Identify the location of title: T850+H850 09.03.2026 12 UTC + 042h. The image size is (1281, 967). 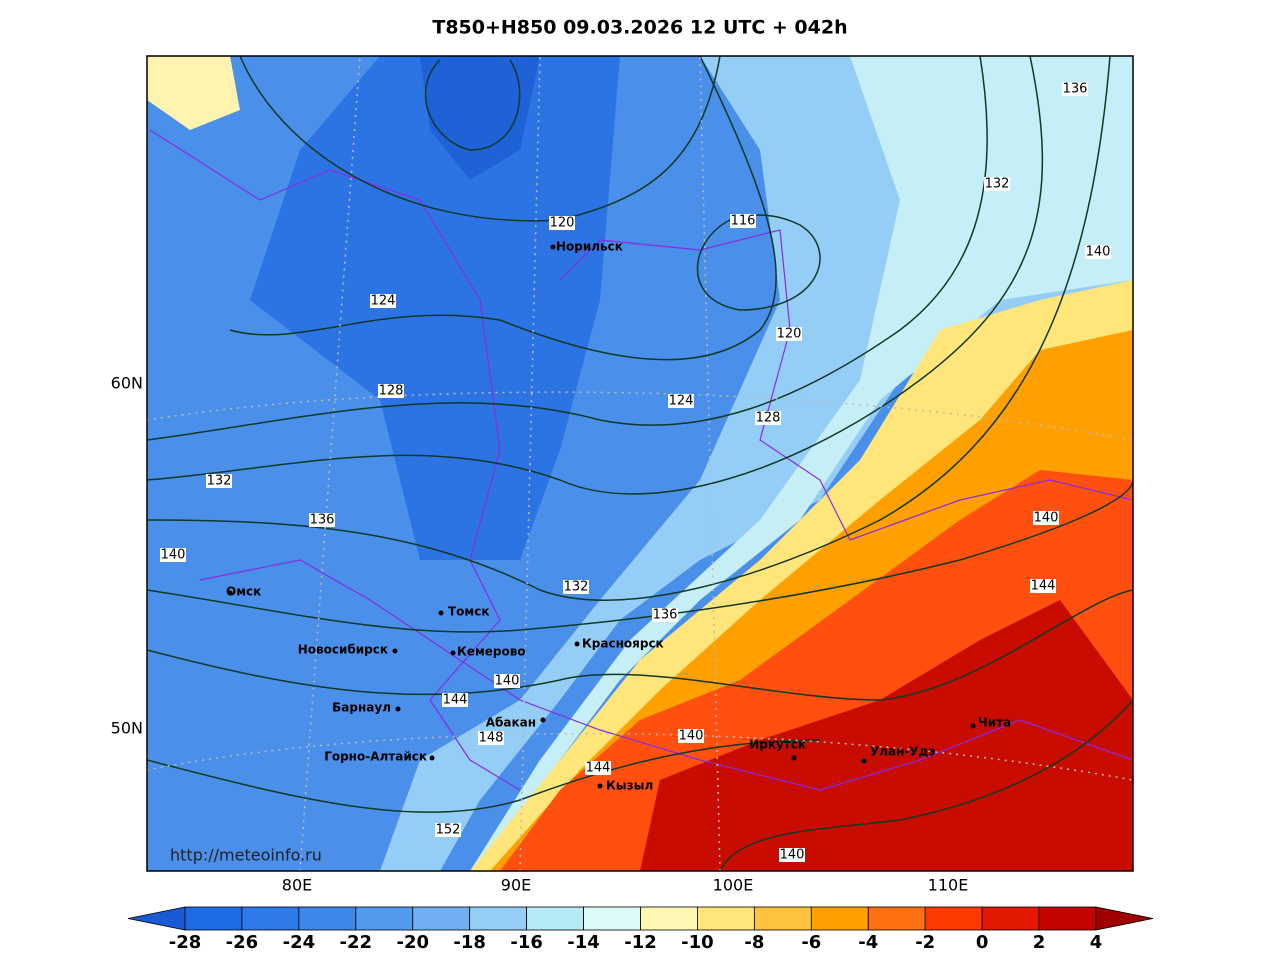
(639, 28).